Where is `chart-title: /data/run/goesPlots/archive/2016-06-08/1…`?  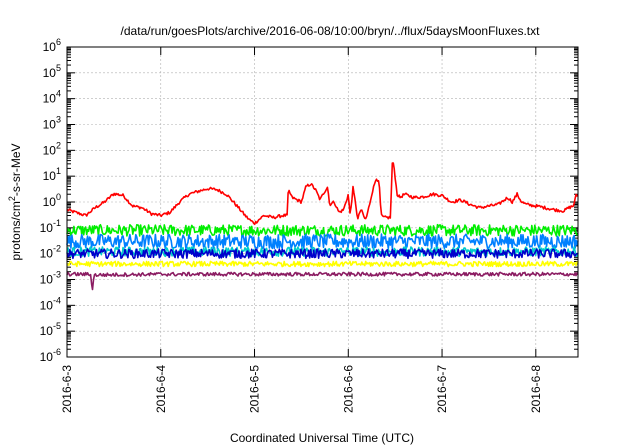
chart-title: /data/run/goesPlots/archive/2016-06-08/1… is located at coordinates (331, 31).